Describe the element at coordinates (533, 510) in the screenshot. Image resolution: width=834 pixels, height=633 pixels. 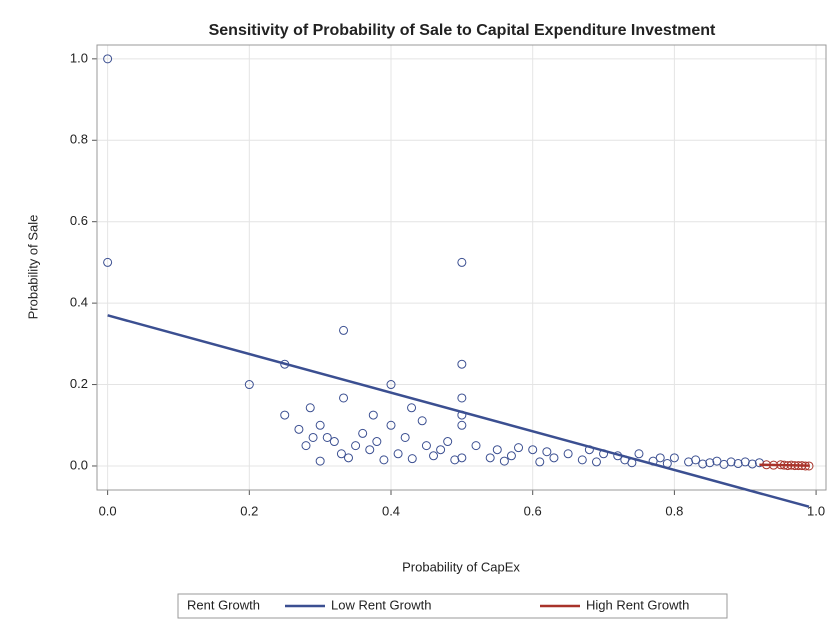
I see `x-tick-label: 0.6` at that location.